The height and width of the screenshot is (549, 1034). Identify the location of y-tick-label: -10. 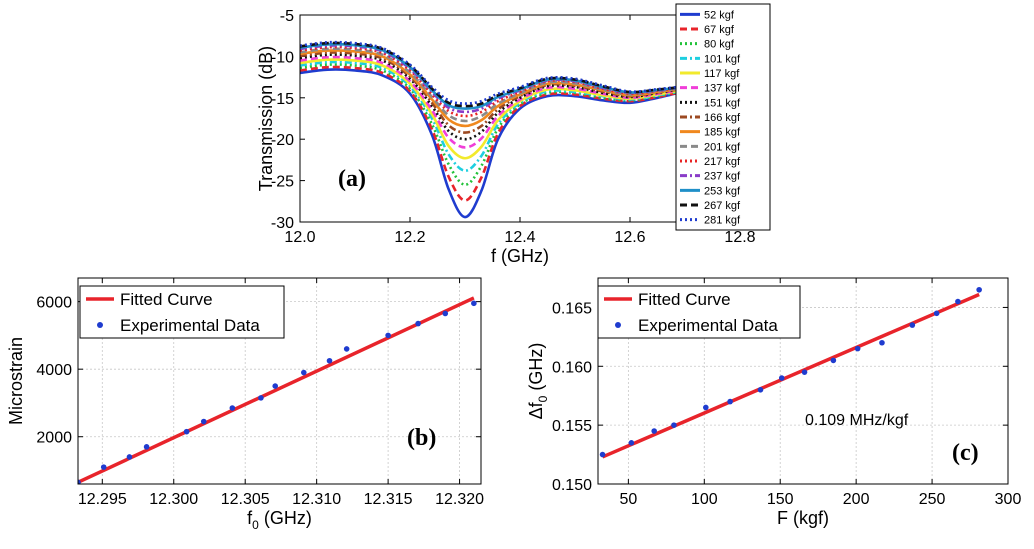
(282, 57).